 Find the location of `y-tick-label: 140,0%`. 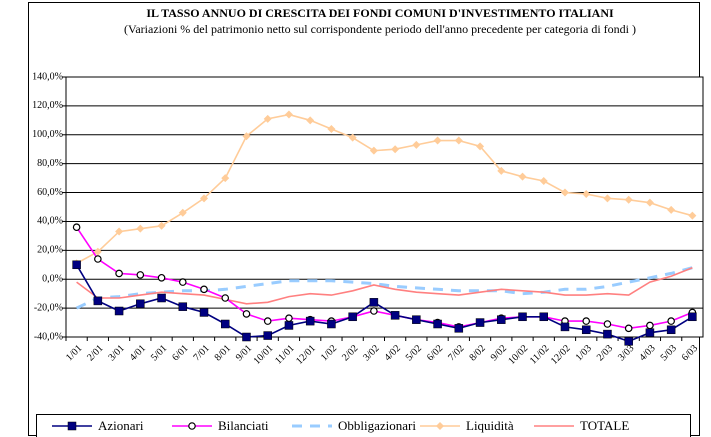

y-tick-label: 140,0% is located at coordinates (47, 76).